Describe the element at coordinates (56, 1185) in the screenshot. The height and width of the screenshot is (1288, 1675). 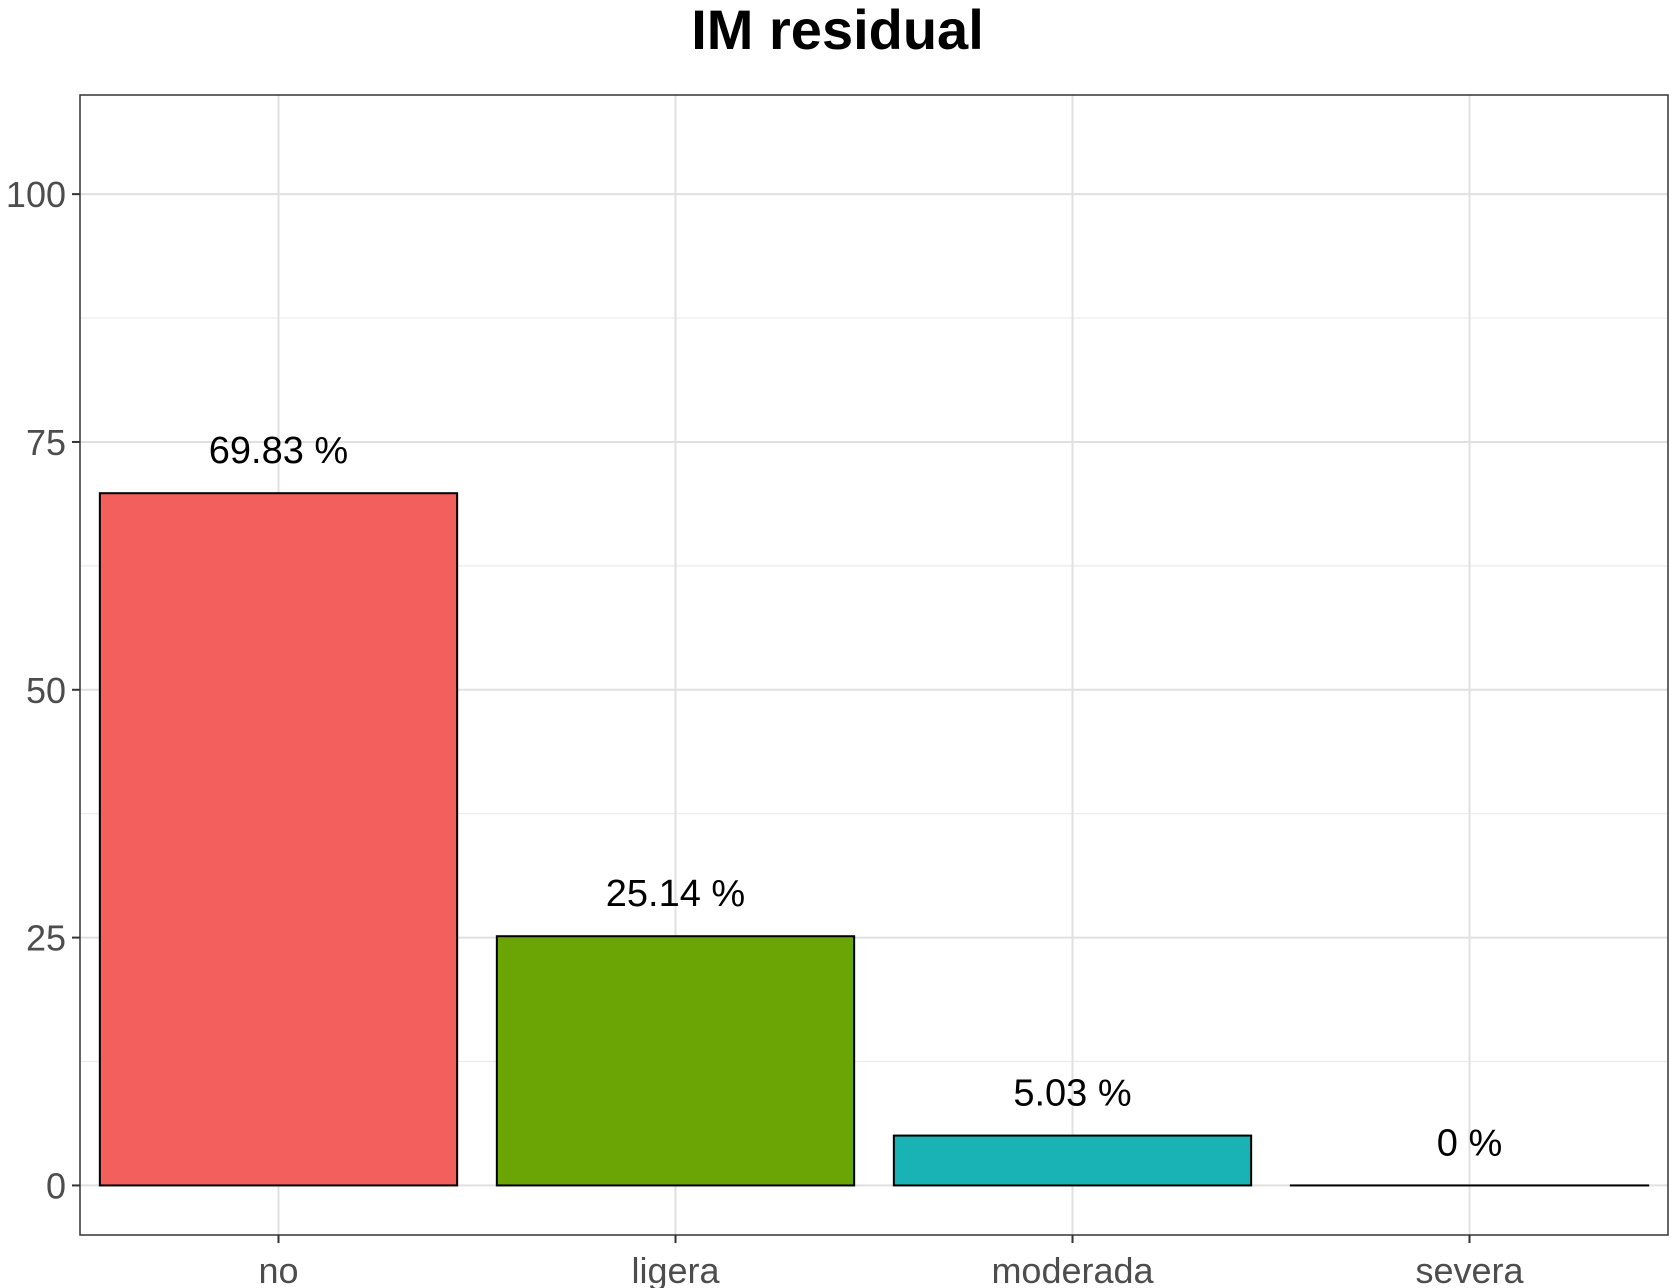
I see `y-tick-label: 0` at that location.